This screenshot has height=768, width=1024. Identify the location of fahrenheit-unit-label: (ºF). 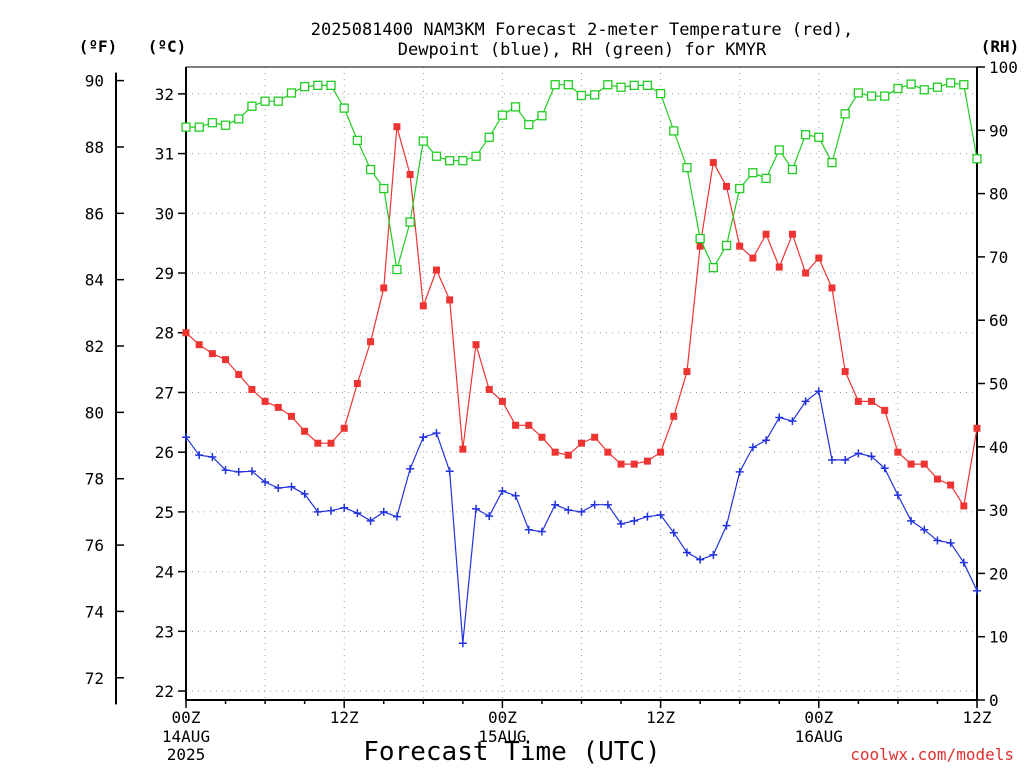
(98, 46).